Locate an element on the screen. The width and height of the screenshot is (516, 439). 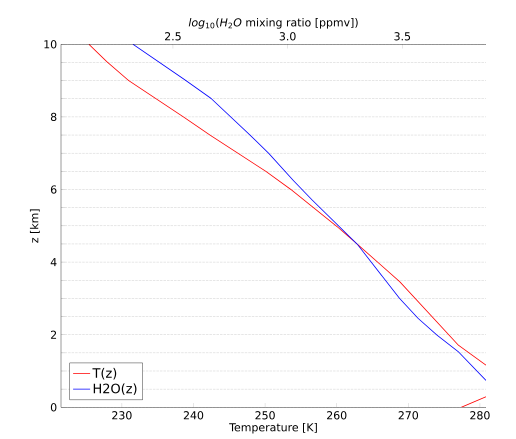
x-tick-label: 270 is located at coordinates (408, 415).